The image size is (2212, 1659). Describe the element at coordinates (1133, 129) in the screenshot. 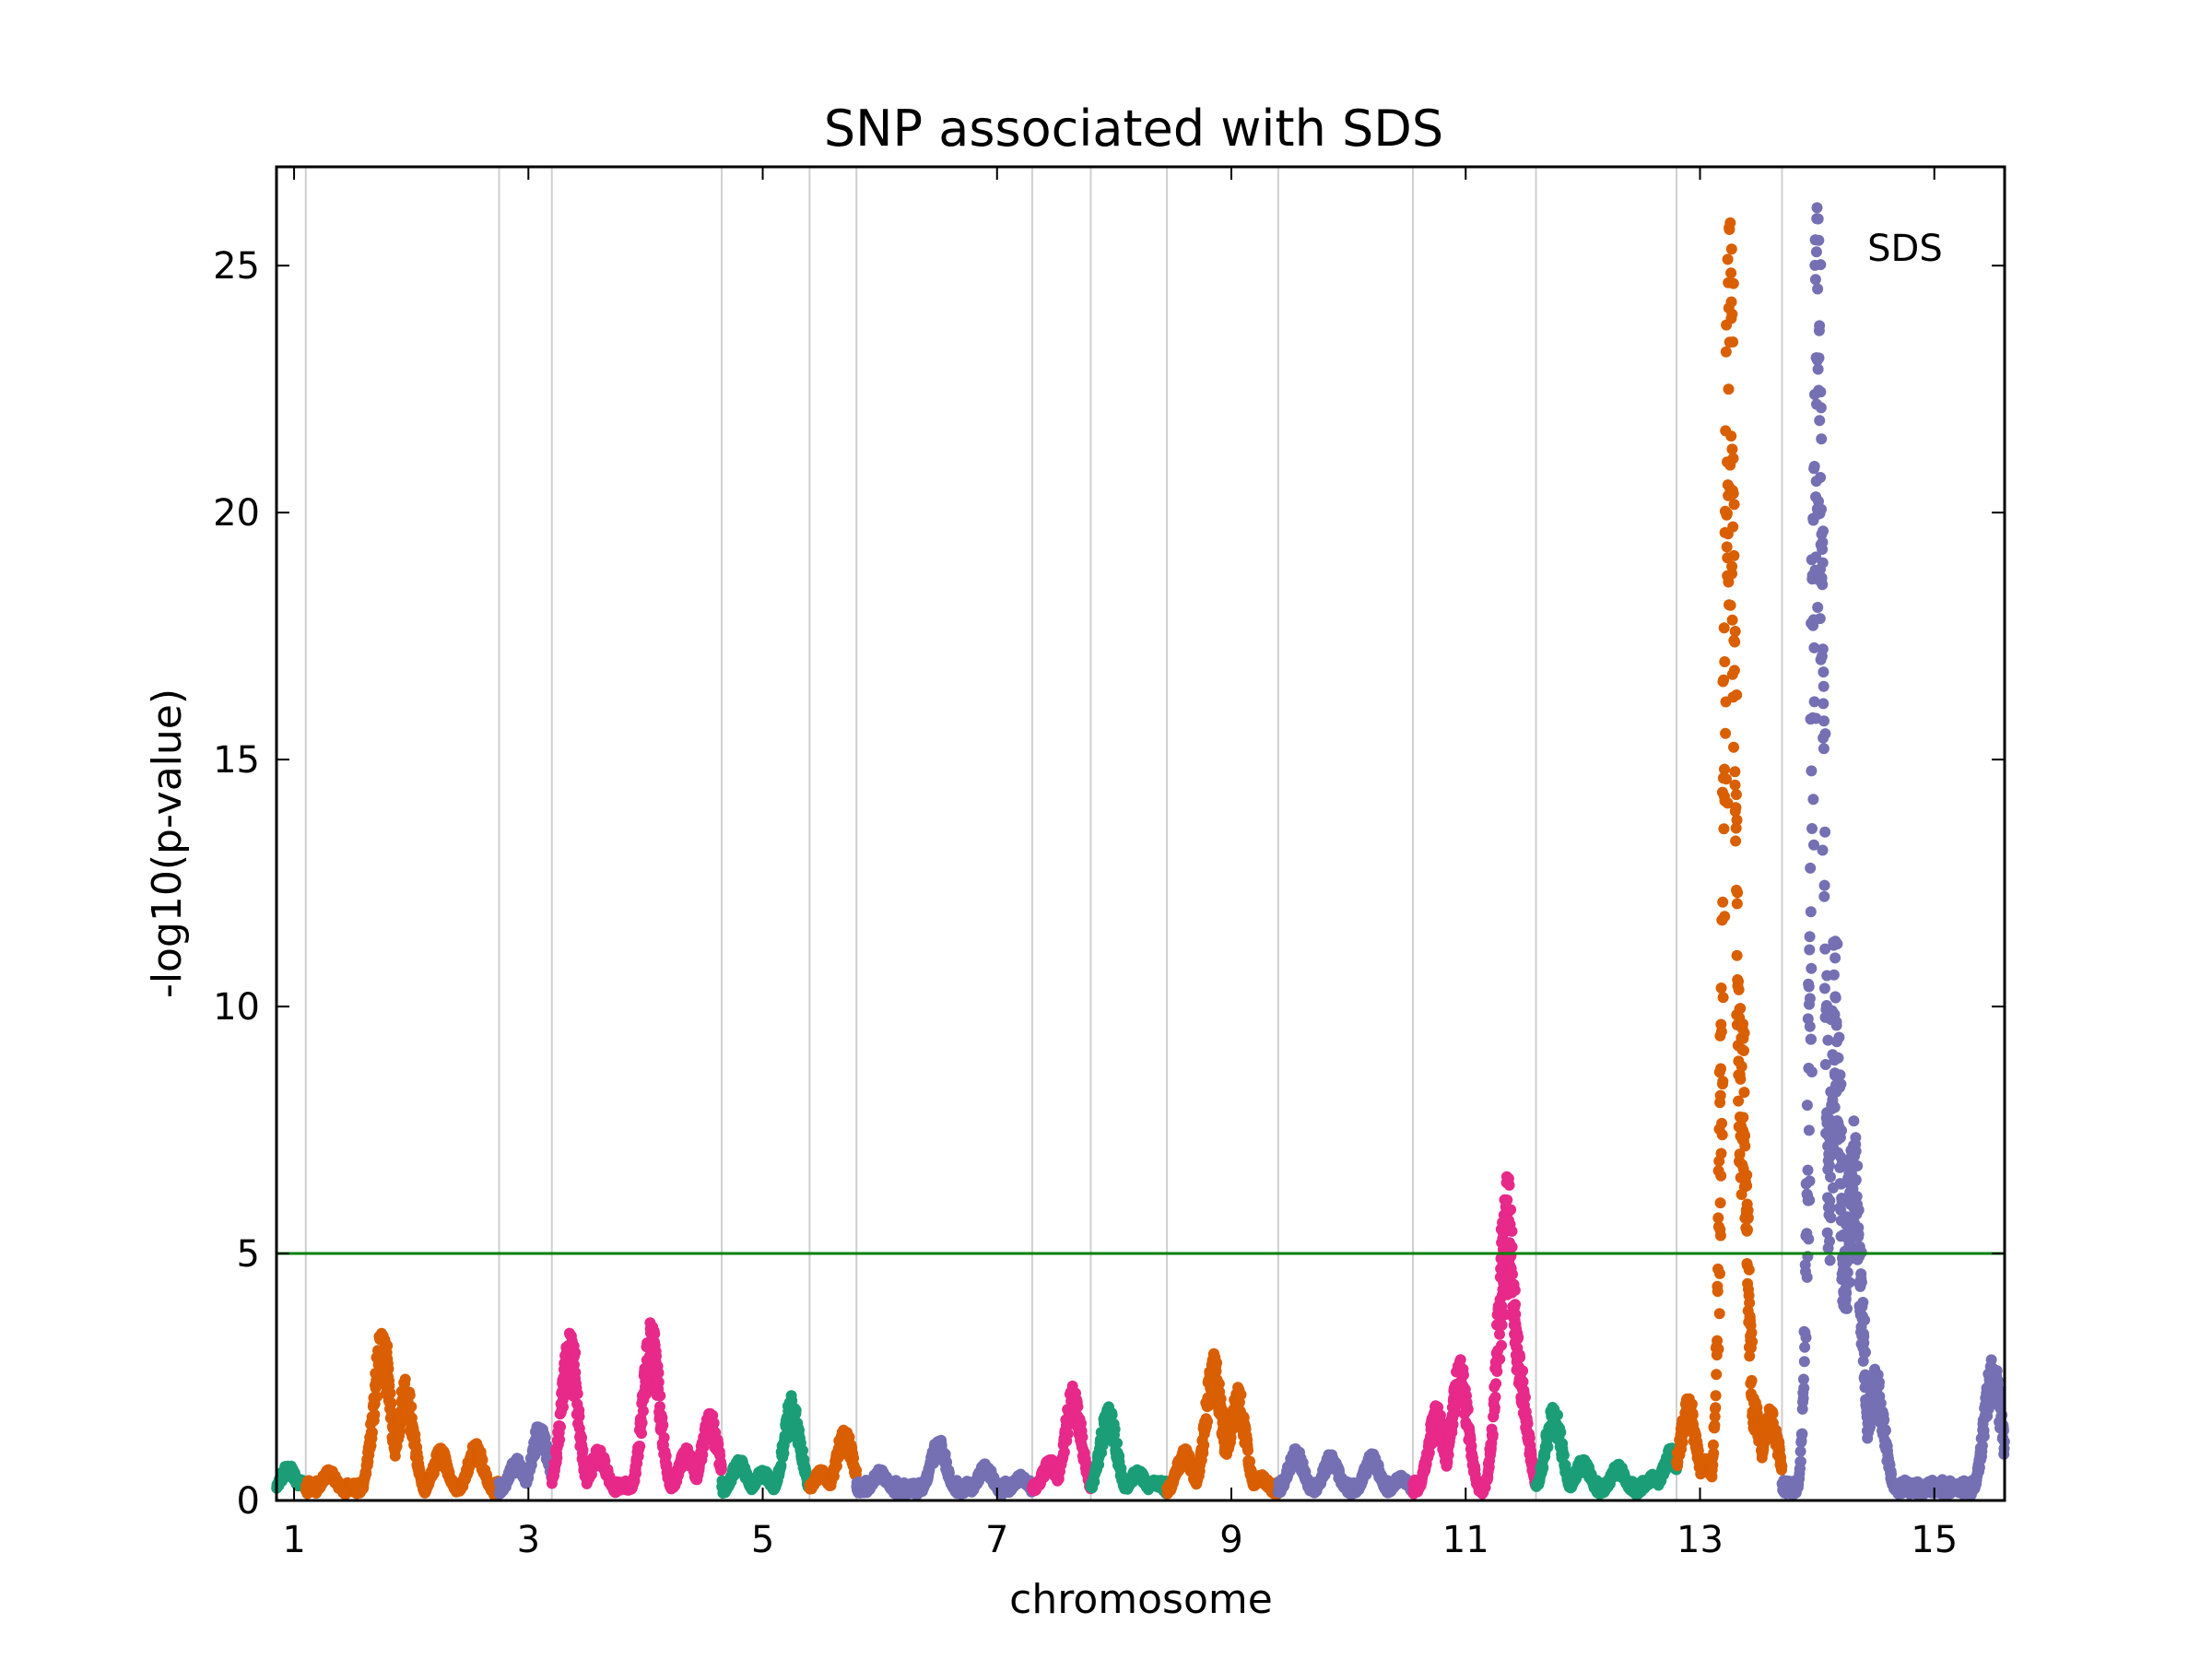

I see `chart-title: SNP associated with SDS` at that location.